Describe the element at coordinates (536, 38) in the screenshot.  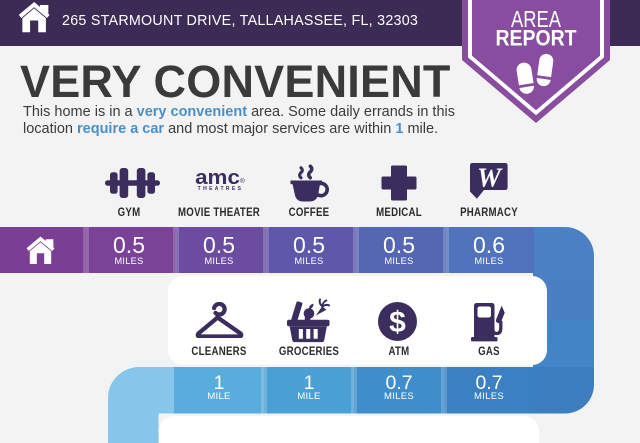
I see `svg-text: REPORT` at that location.